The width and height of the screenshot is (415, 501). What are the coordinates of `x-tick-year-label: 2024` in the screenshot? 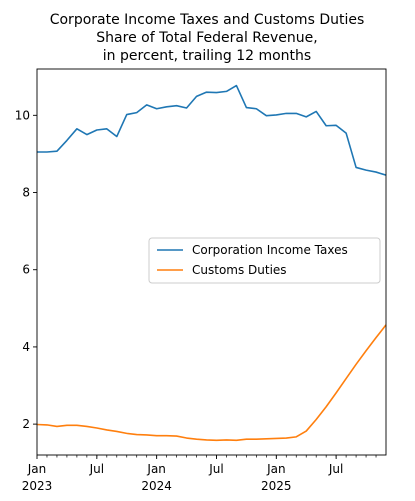 It's located at (156, 486).